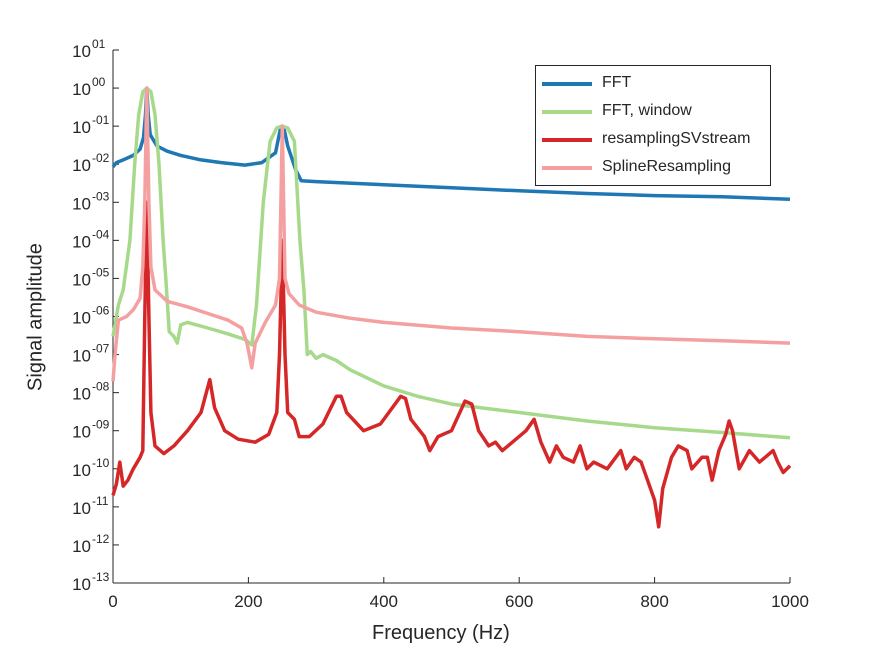 The height and width of the screenshot is (654, 872). I want to click on y-tick-exponent: -05, so click(101, 272).